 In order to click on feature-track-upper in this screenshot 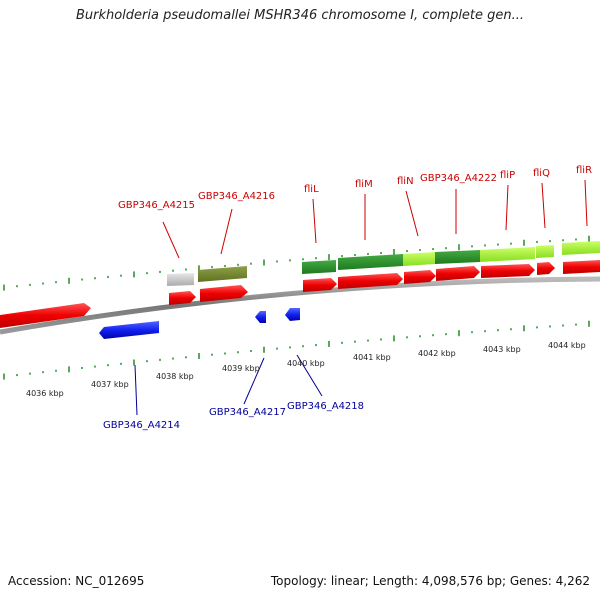, I will do `click(383, 263)`.